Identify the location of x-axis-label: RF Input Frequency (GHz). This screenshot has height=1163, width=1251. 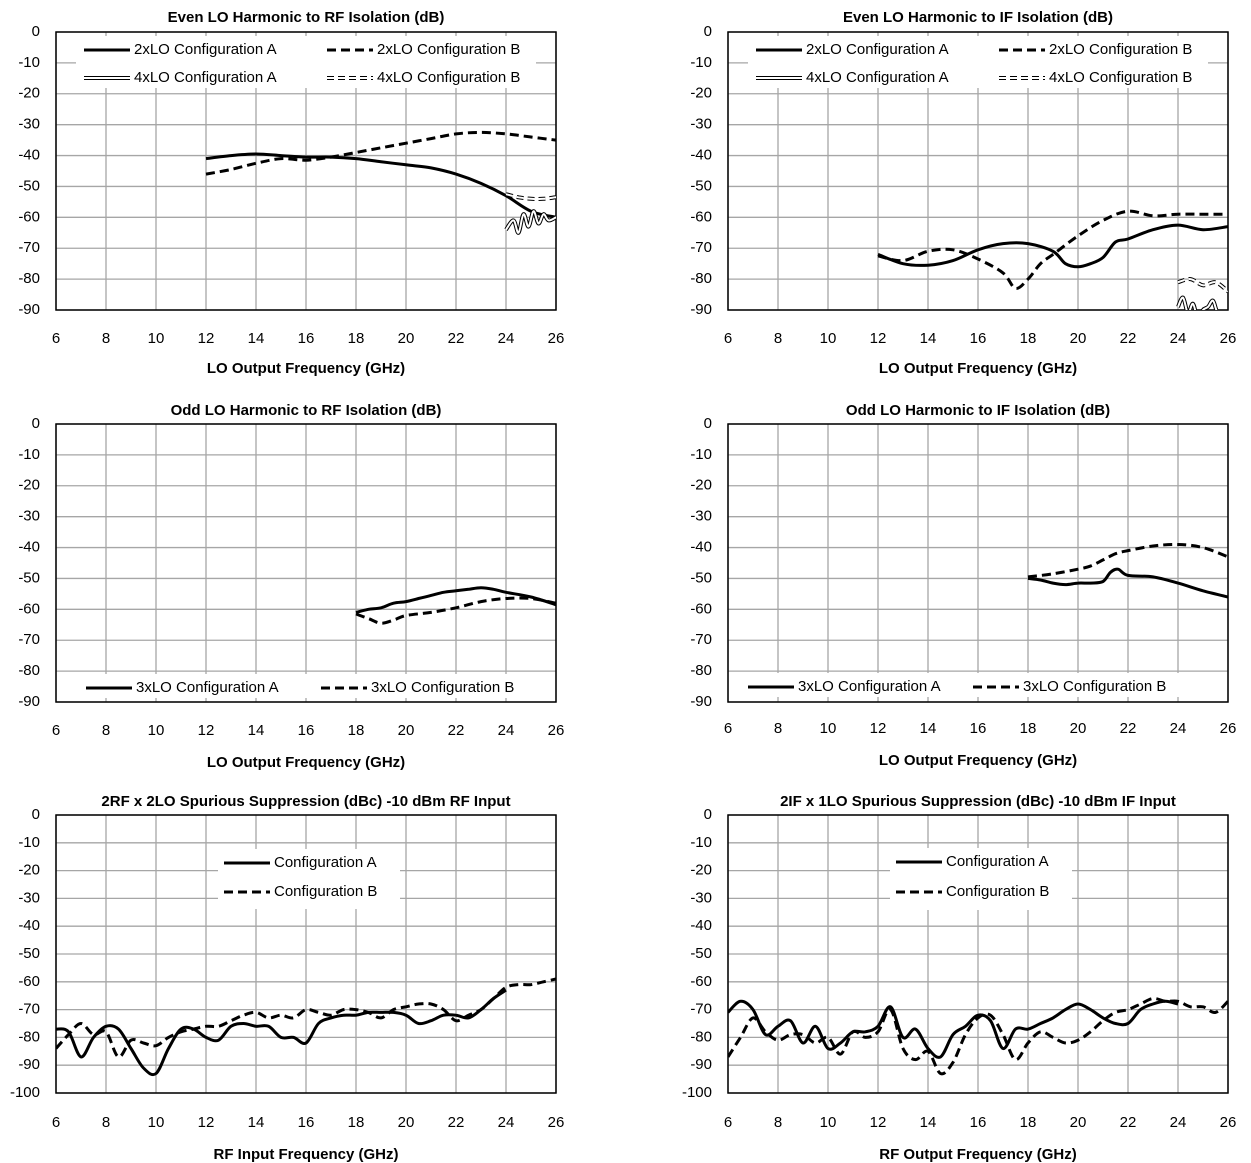
(306, 1154).